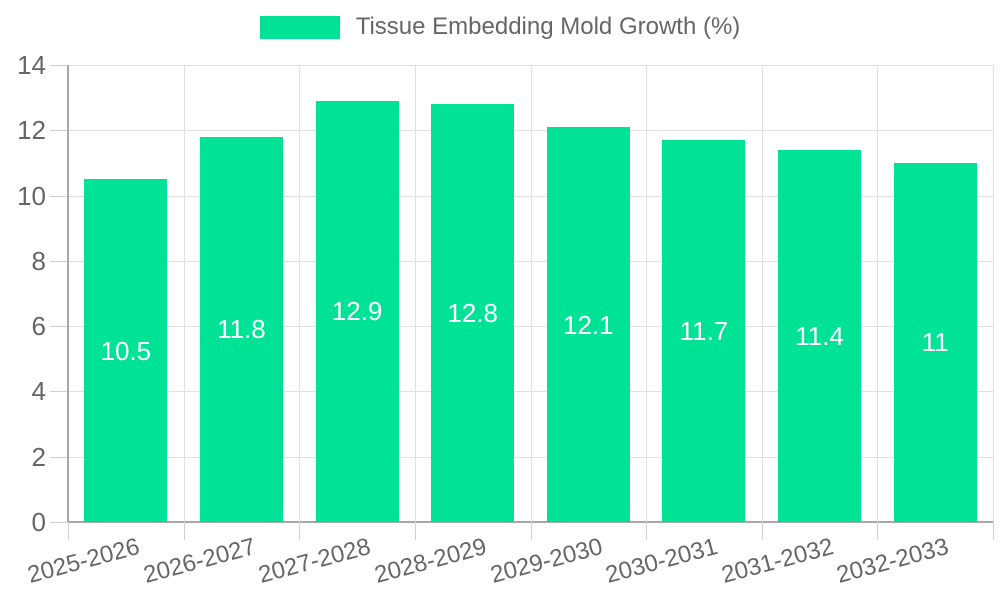 The image size is (1000, 600). I want to click on y-tick-label: 0, so click(38, 522).